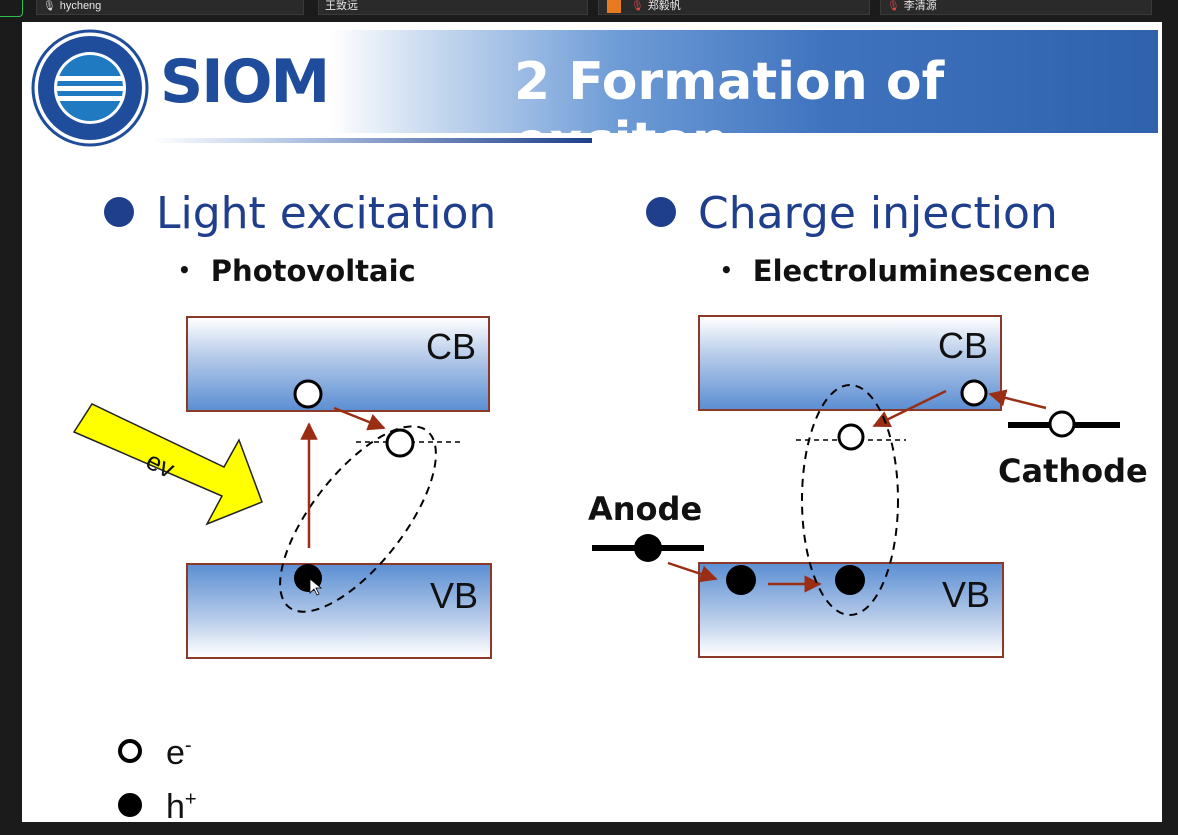 The width and height of the screenshot is (1178, 835). What do you see at coordinates (909, 408) in the screenshot?
I see `electron-transfer-arrow` at bounding box center [909, 408].